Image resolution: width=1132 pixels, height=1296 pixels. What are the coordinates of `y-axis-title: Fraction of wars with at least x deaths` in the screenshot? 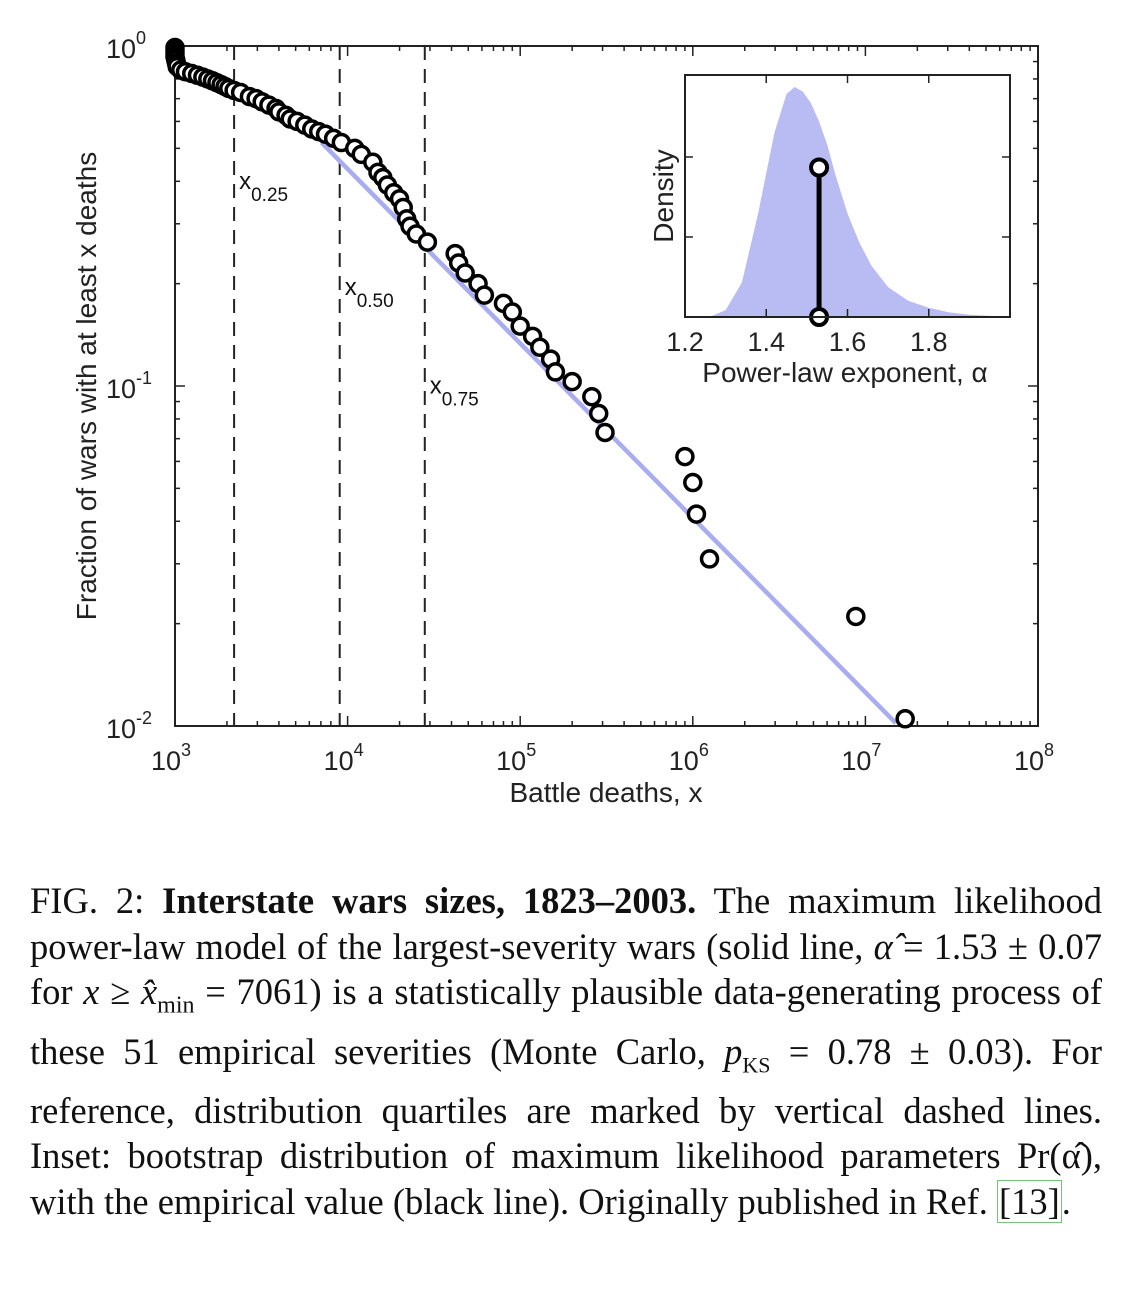 It's located at (86, 386).